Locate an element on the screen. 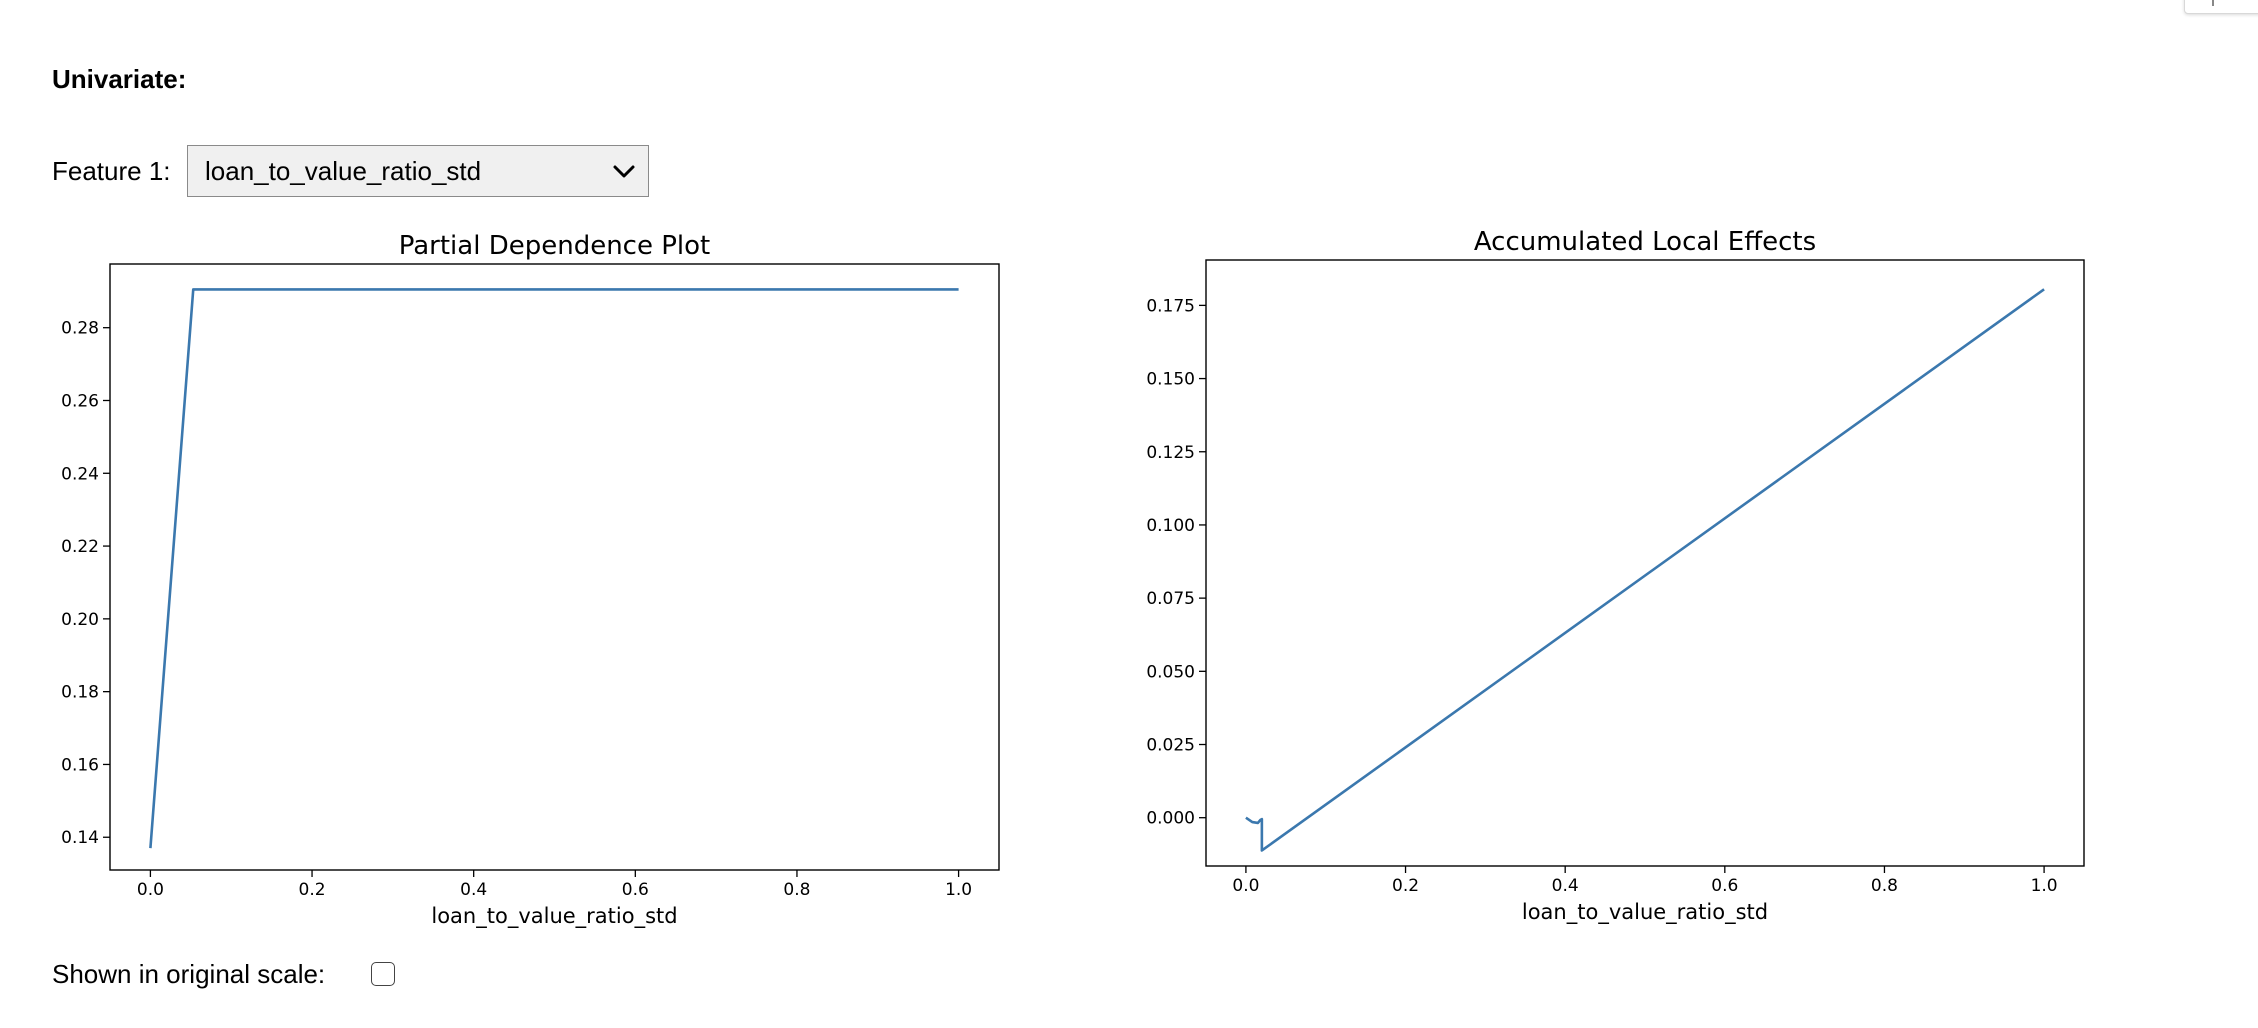 The image size is (2258, 1028). feature1-label: Feature 1: is located at coordinates (111, 171).